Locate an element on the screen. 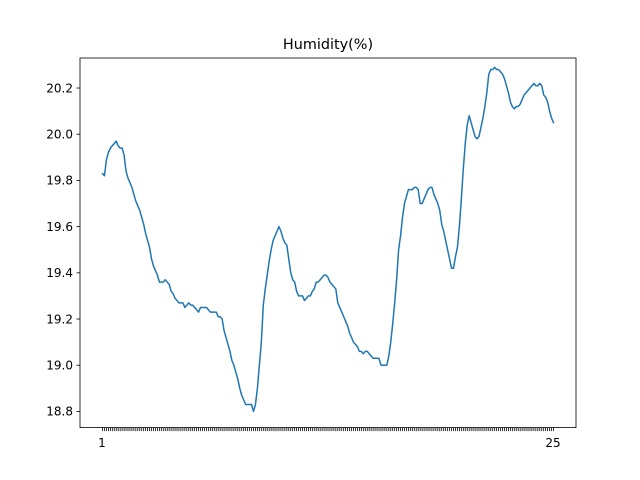  y-tick-label: 19.8 is located at coordinates (59, 181).